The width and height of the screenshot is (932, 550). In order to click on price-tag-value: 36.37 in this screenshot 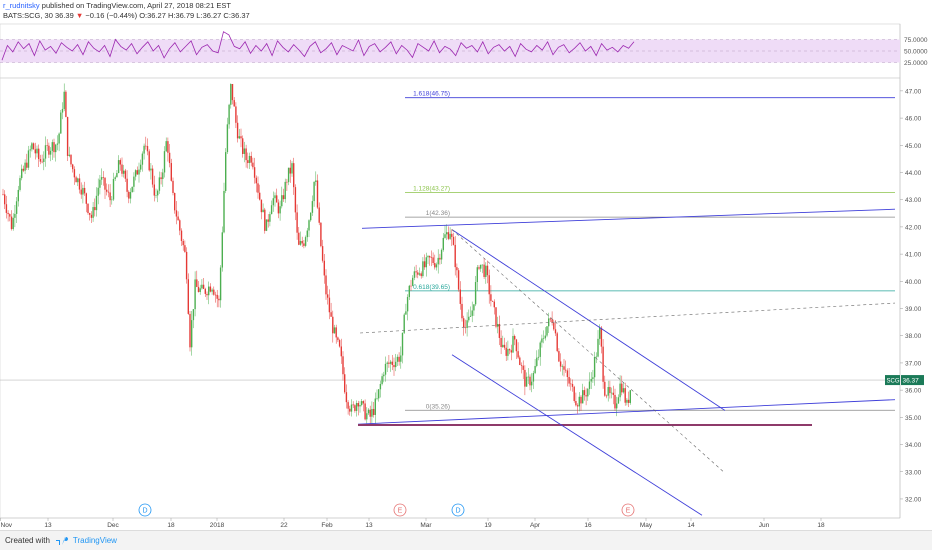, I will do `click(911, 381)`.